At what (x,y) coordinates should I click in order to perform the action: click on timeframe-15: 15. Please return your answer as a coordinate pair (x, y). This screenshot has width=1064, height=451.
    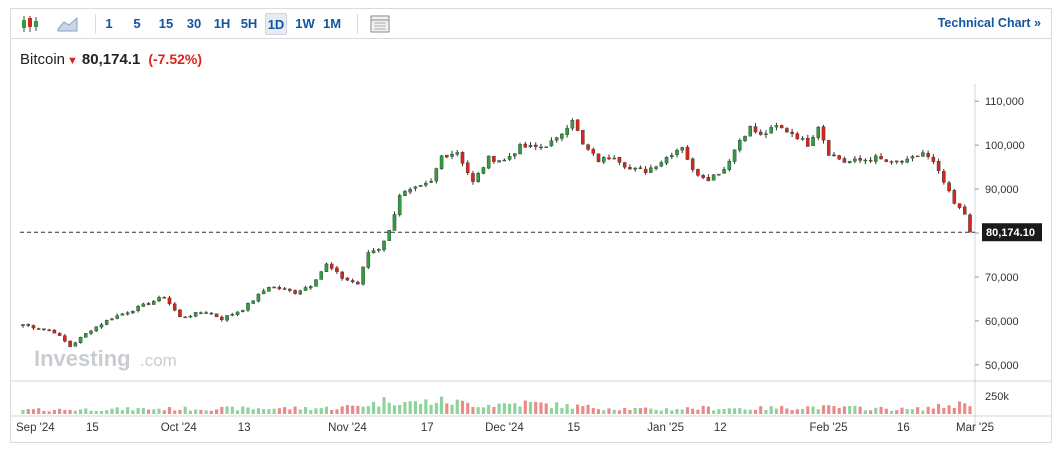
    Looking at the image, I should click on (166, 23).